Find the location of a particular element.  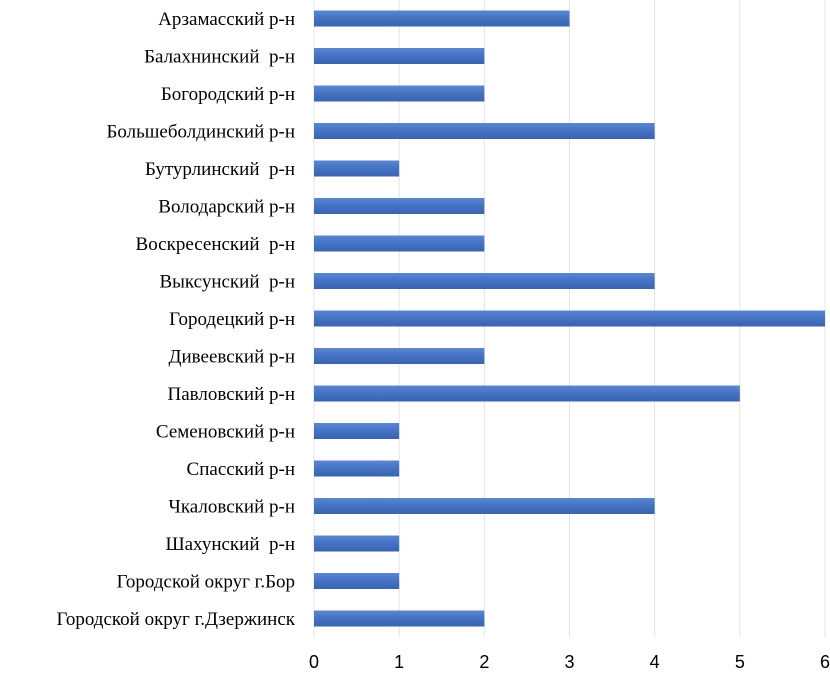

category-label: Дивеевский р-н is located at coordinates (232, 357).